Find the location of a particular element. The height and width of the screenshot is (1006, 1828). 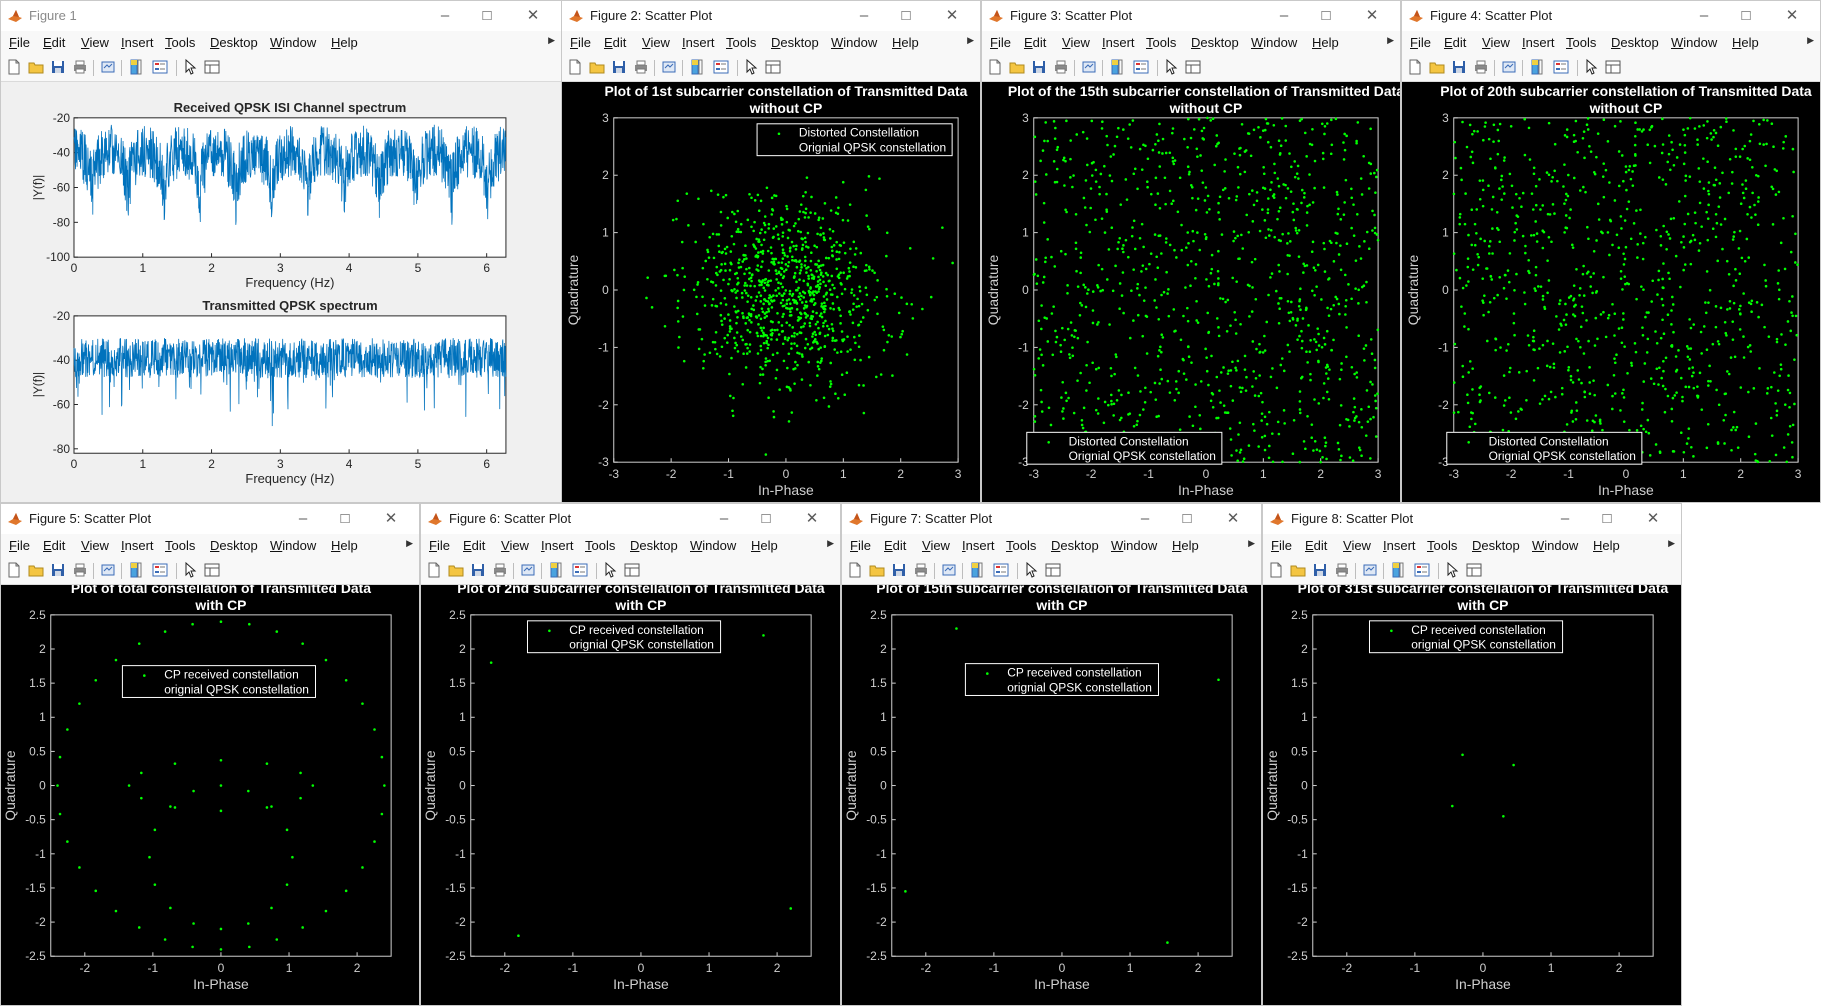

title-bar: Figure 2: Scatter Plot – □ ✕ is located at coordinates (771, 16).